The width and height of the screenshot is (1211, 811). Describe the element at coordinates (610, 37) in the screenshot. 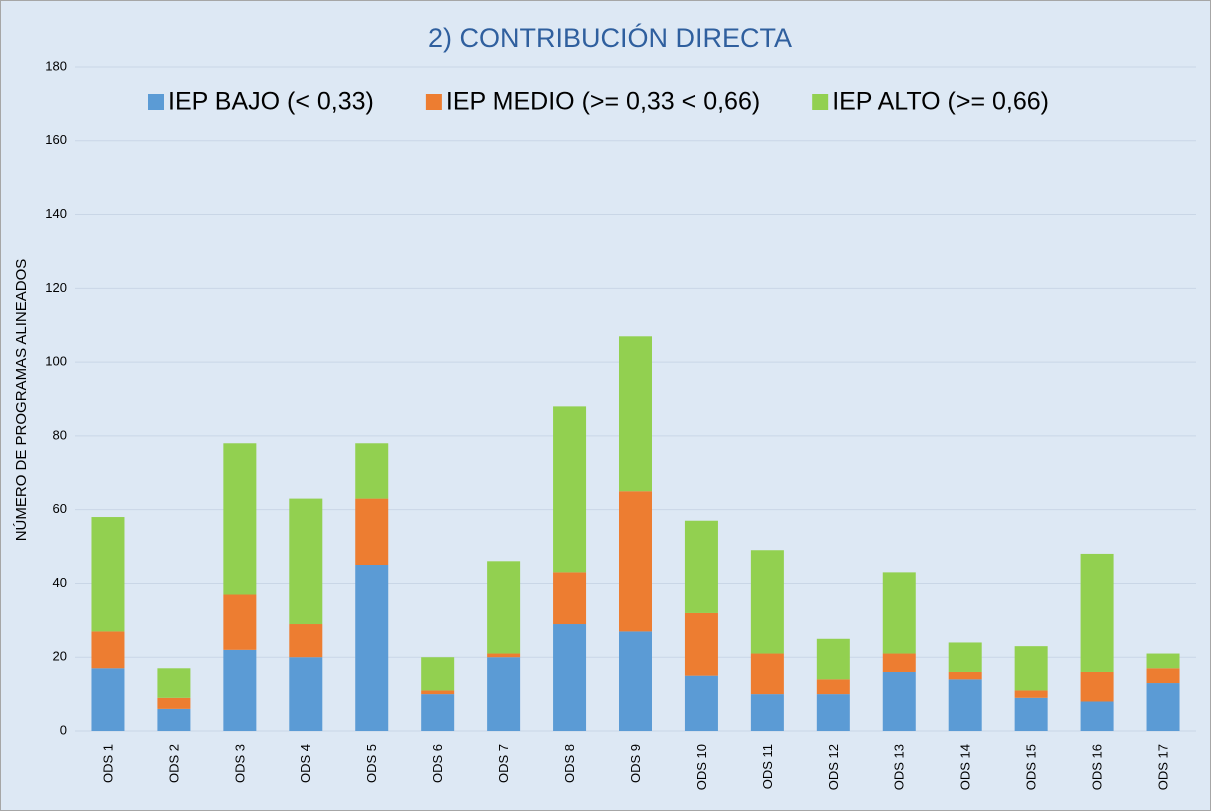

I see `chart-title: 2) CONTRIBUCIÓN DIRECTA` at that location.